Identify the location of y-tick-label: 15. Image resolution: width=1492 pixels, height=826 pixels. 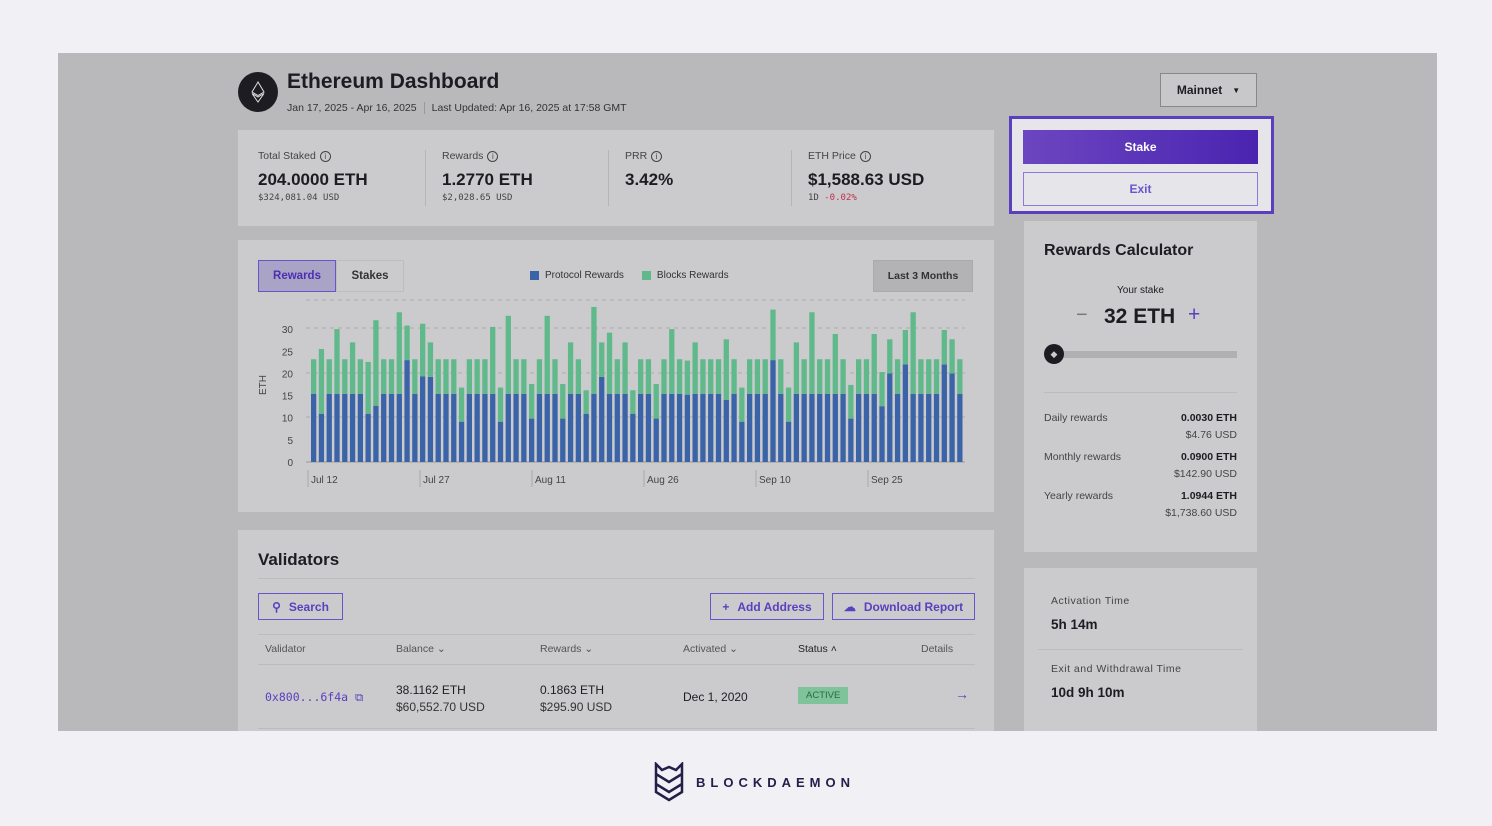
(288, 397).